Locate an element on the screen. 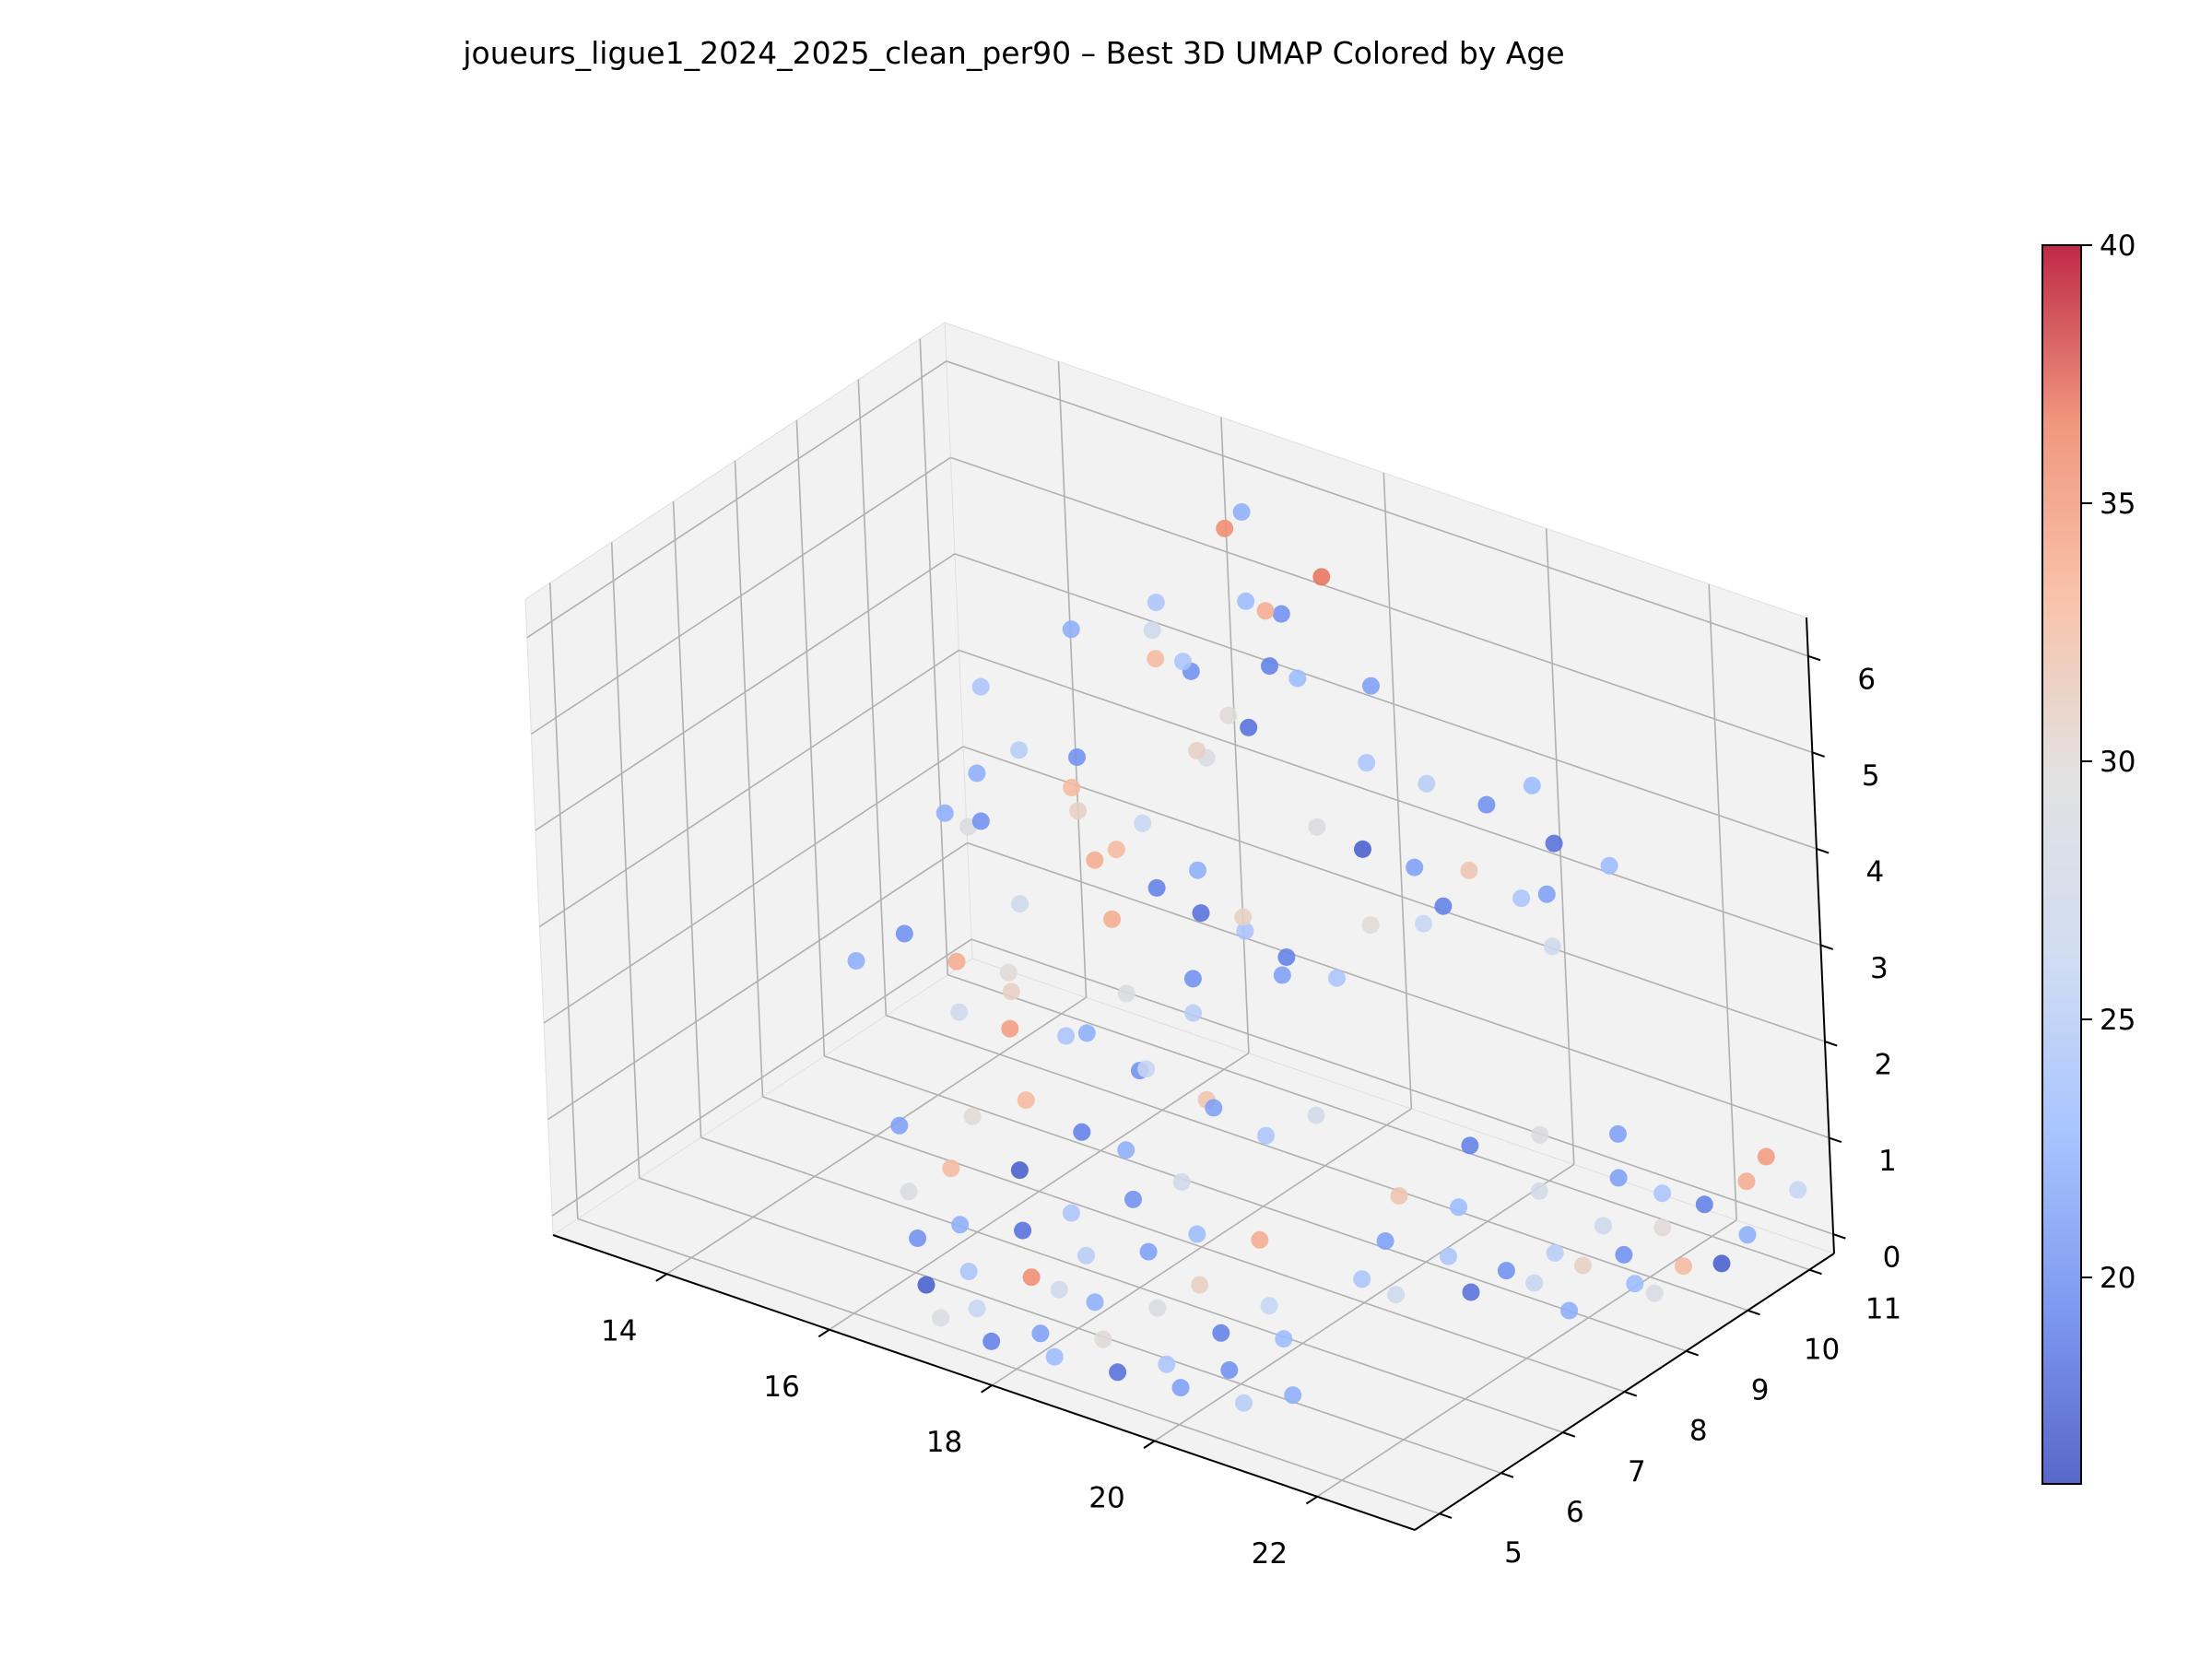 The height and width of the screenshot is (1659, 2212). y-tick-label: 9 is located at coordinates (1760, 1390).